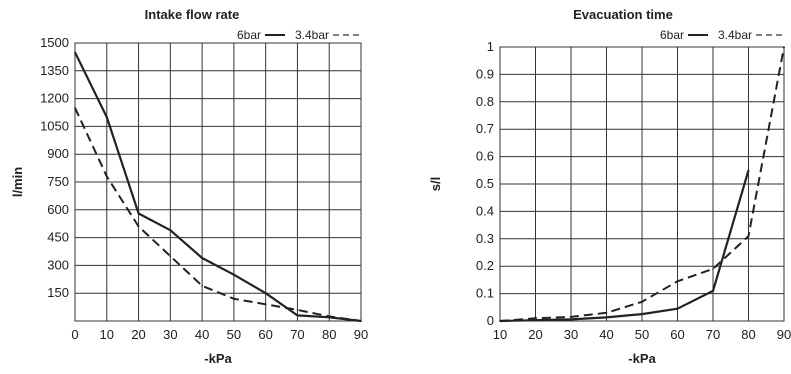 The width and height of the screenshot is (791, 374). I want to click on y-tick-label: 0.5, so click(485, 183).